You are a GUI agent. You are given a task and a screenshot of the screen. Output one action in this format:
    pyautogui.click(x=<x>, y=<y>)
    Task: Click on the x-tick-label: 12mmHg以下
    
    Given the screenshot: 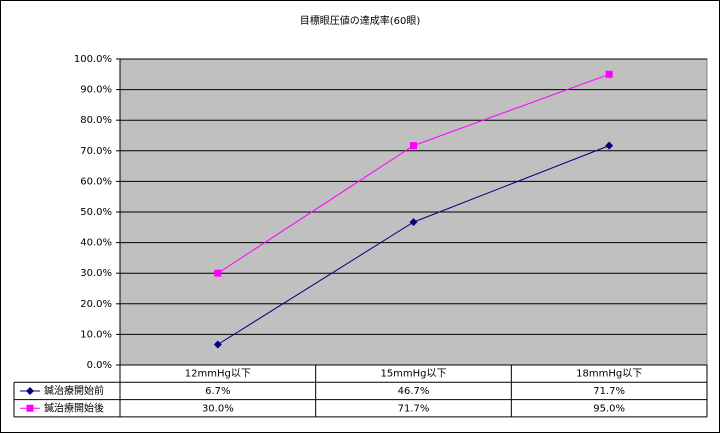 What is the action you would take?
    pyautogui.click(x=218, y=374)
    